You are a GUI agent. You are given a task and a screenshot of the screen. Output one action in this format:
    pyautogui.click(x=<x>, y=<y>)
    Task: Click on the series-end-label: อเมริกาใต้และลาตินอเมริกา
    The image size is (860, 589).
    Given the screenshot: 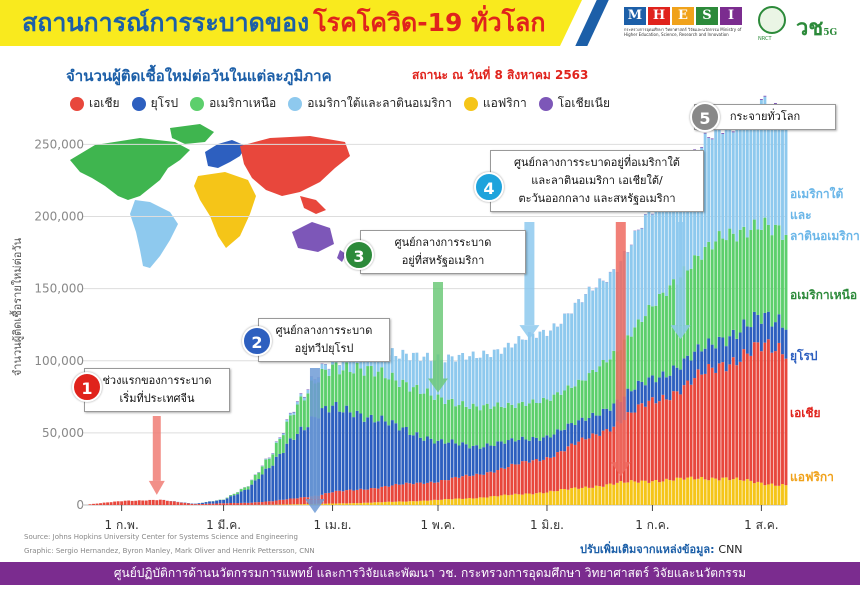 What is the action you would take?
    pyautogui.click(x=825, y=215)
    